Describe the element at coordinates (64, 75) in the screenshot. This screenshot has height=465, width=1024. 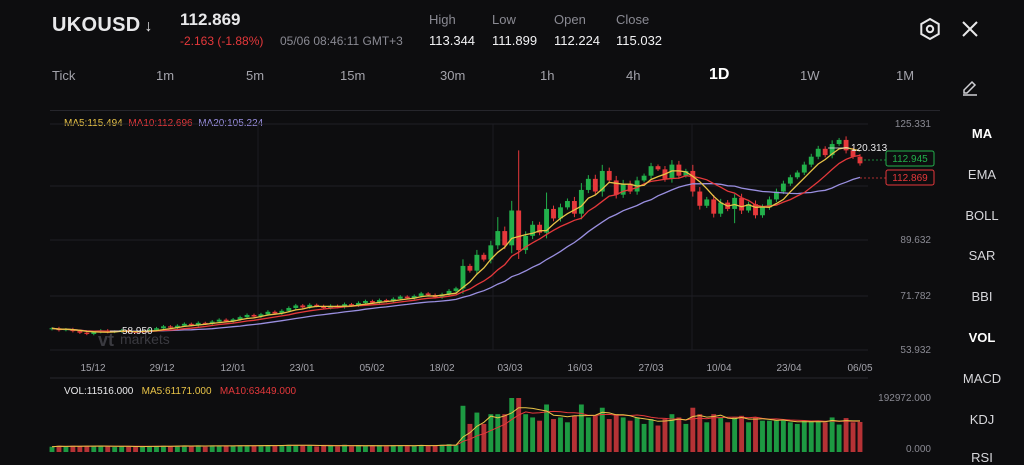
I see `tab-tick: Tick` at that location.